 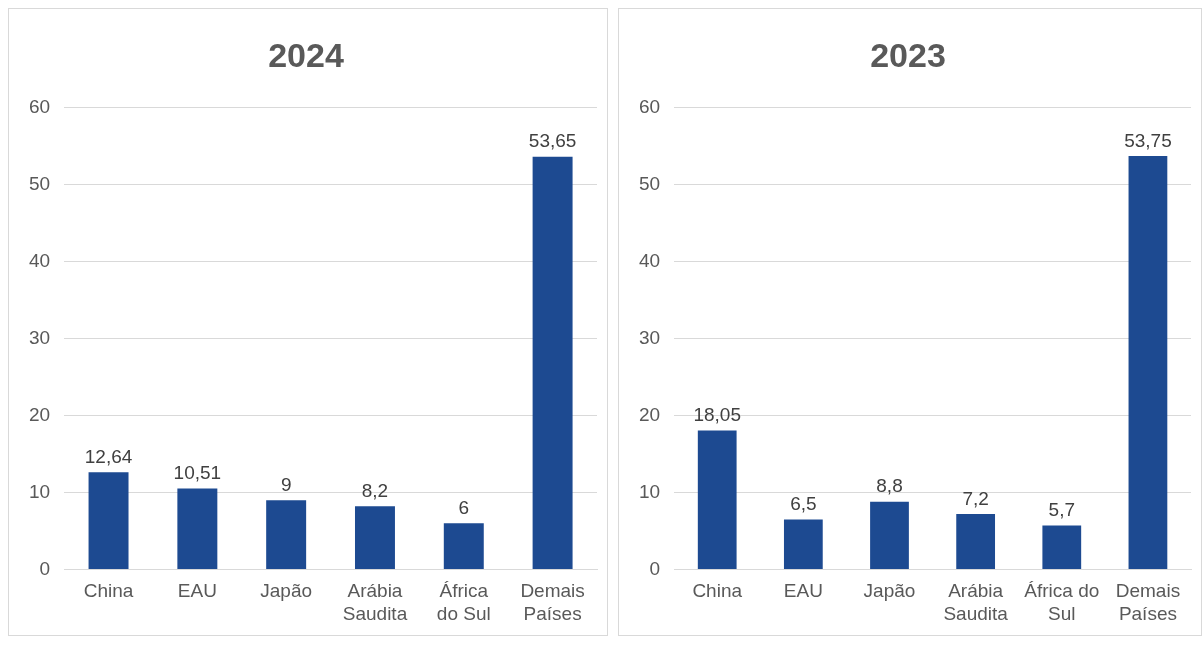 I want to click on data-label: 12,64, so click(x=108, y=456).